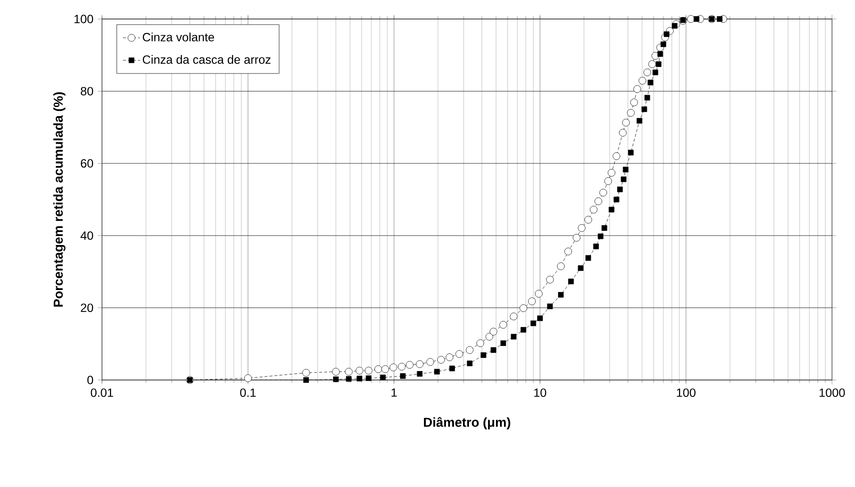  I want to click on y-tick-label: 40, so click(87, 235).